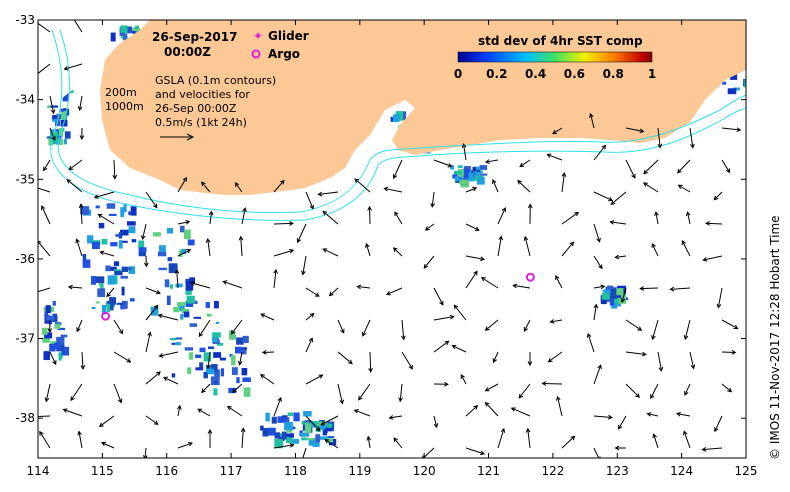 This screenshot has width=790, height=492. I want to click on x-tick-label: 124, so click(681, 471).